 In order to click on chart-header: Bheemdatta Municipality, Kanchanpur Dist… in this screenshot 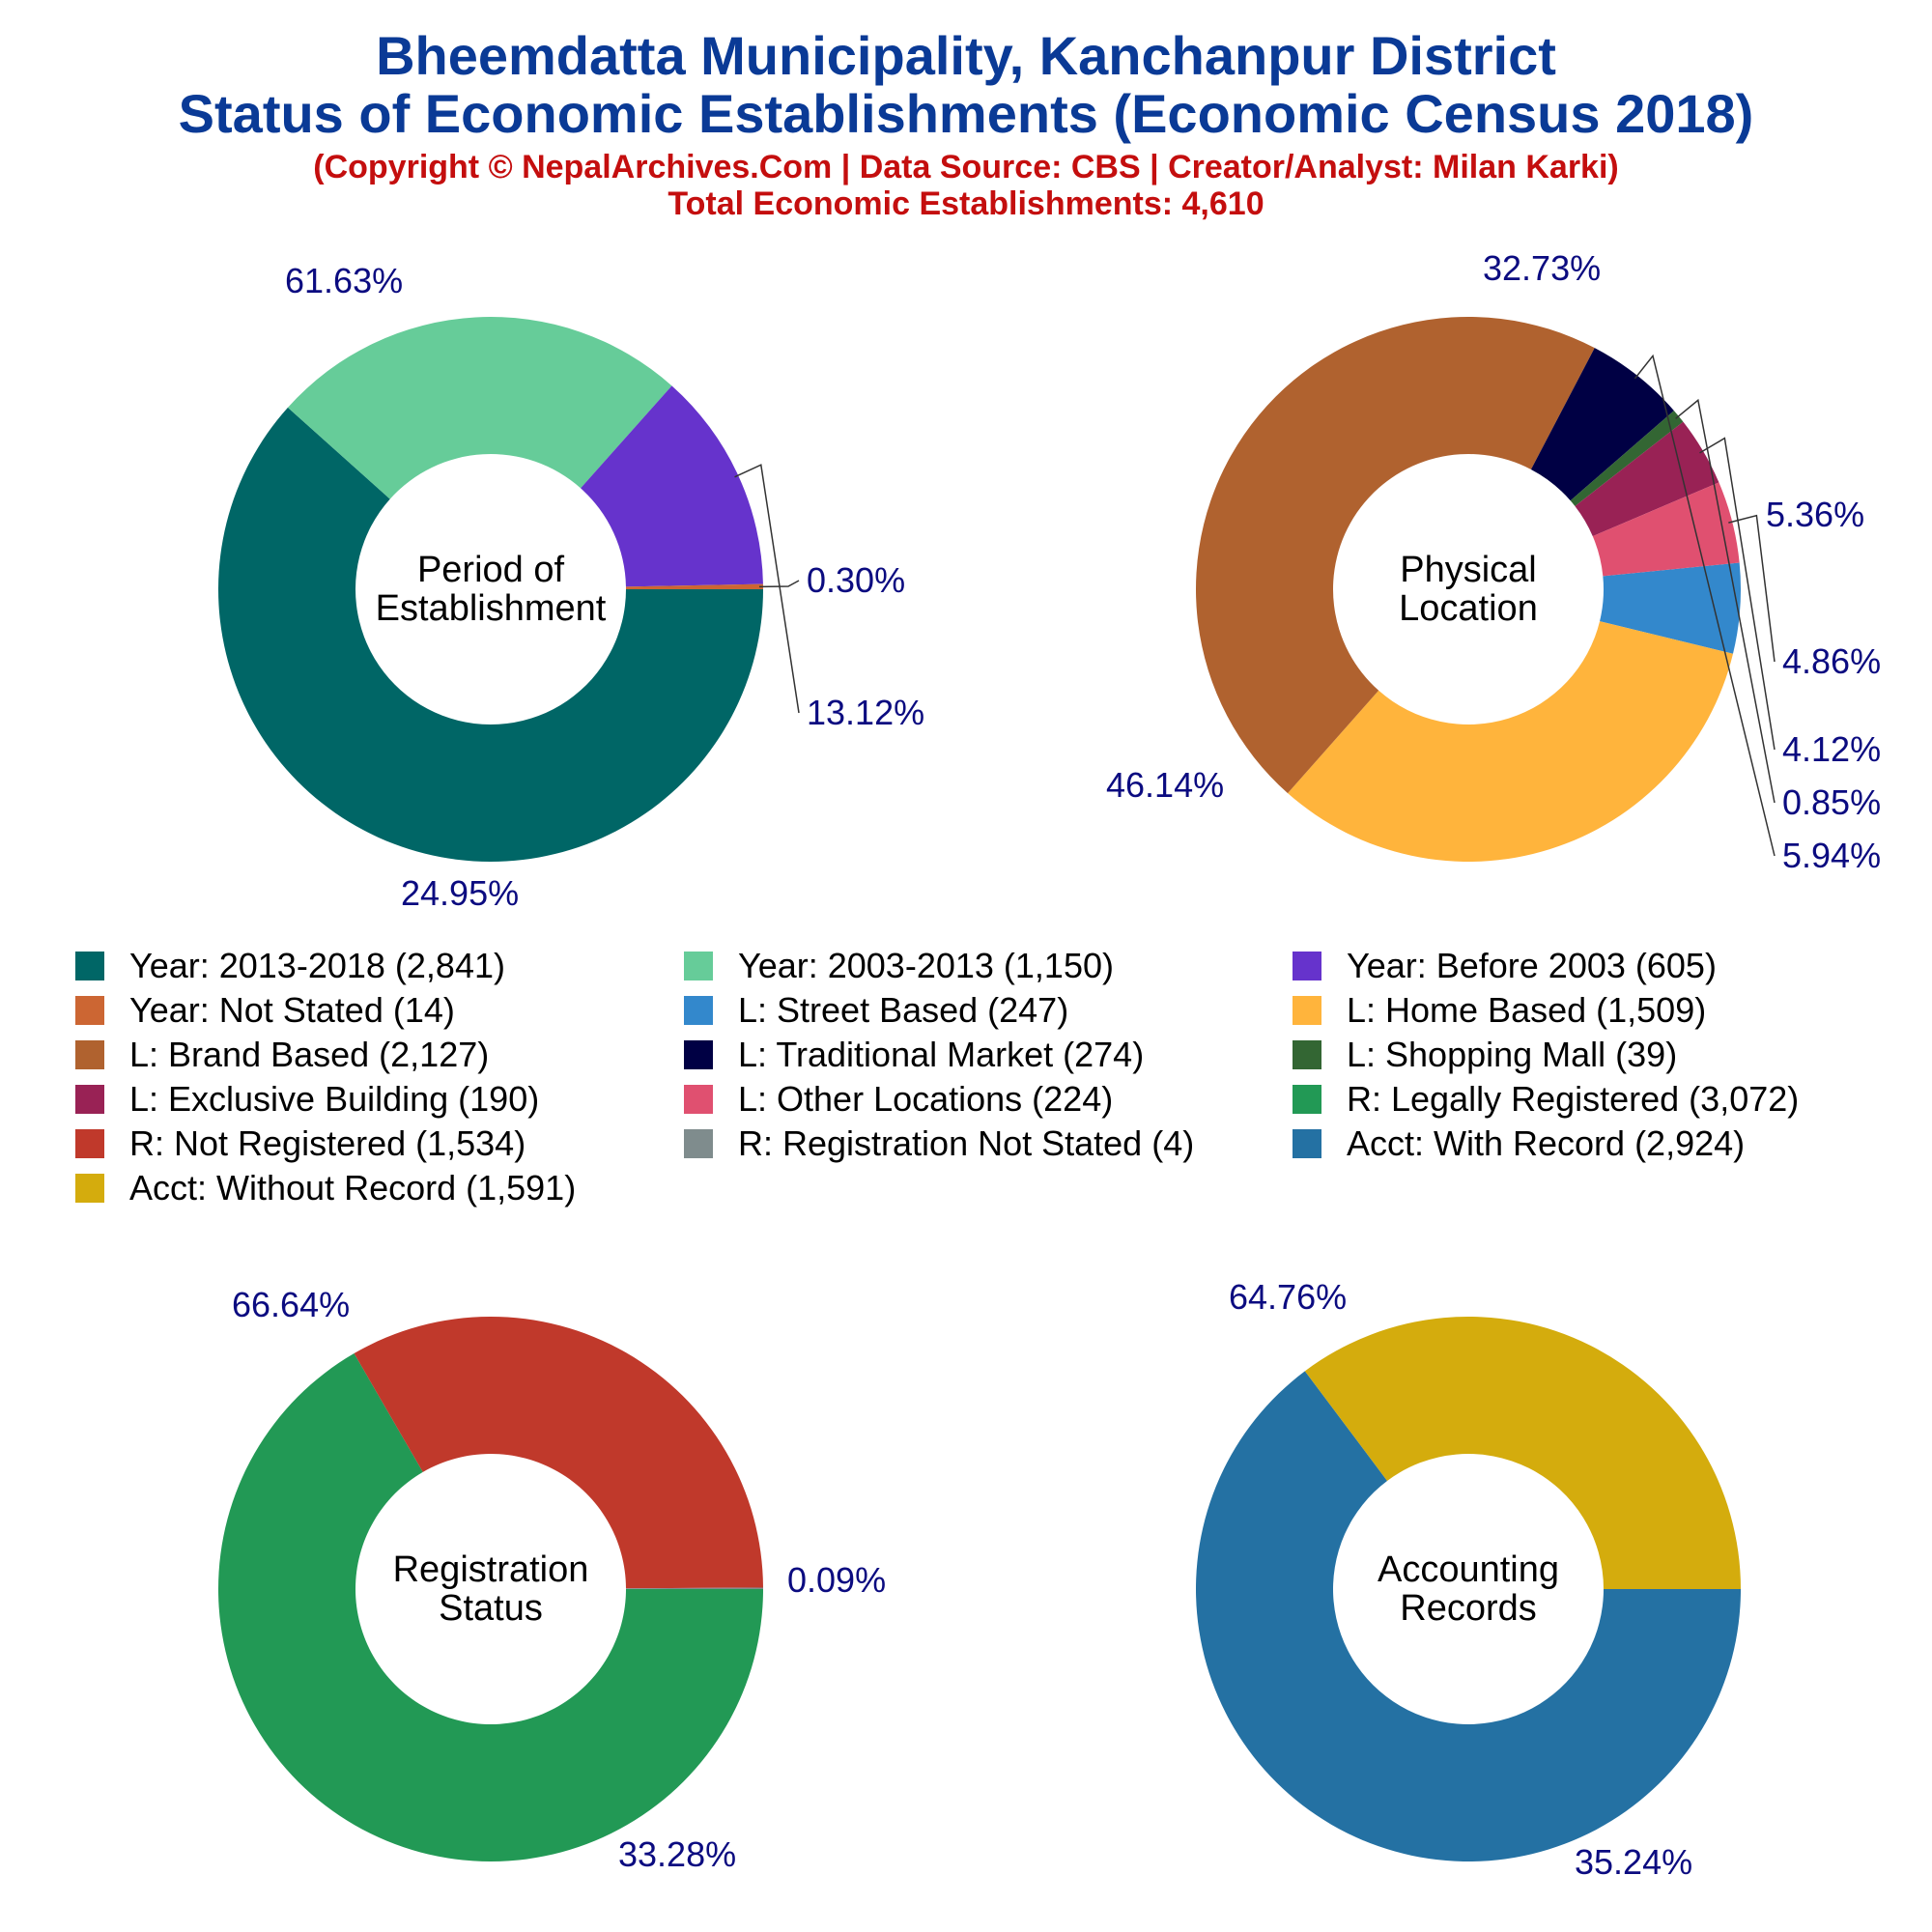, I will do `click(966, 111)`.